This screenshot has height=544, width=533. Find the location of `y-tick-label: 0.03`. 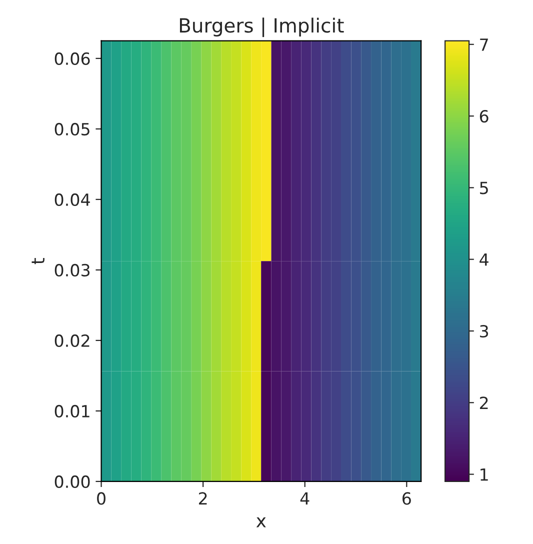

y-tick-label: 0.03 is located at coordinates (72, 270).